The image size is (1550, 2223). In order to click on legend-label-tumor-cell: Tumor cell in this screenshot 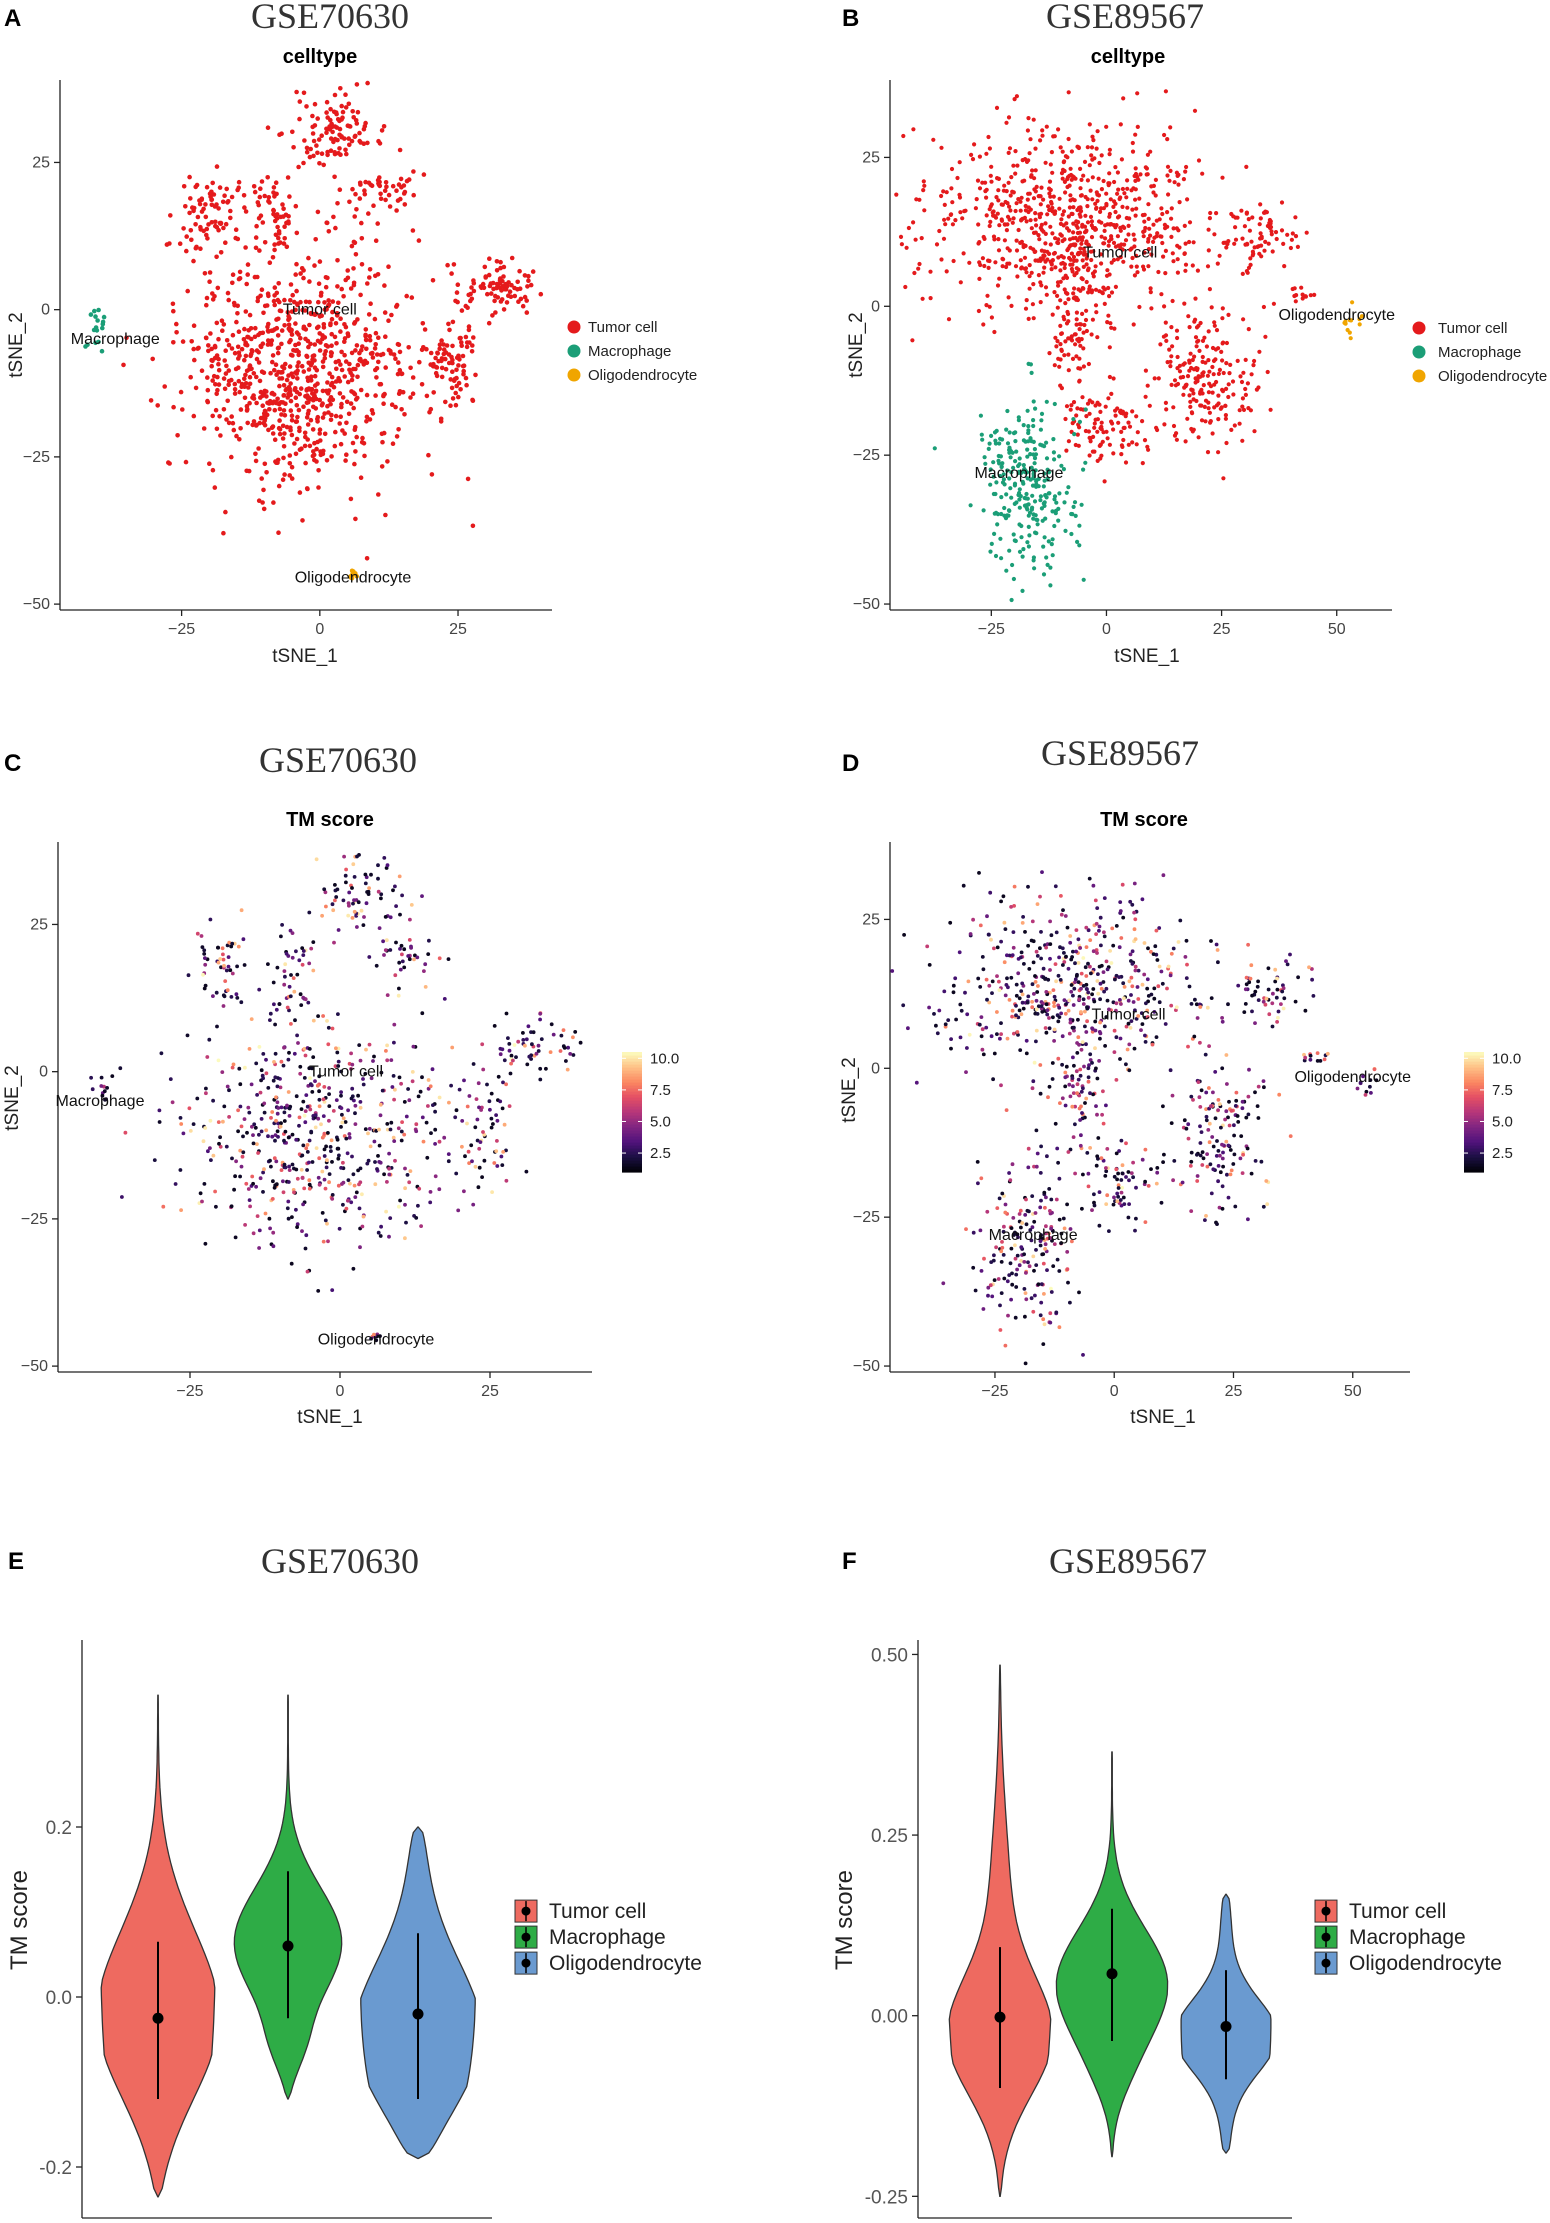, I will do `click(1472, 328)`.